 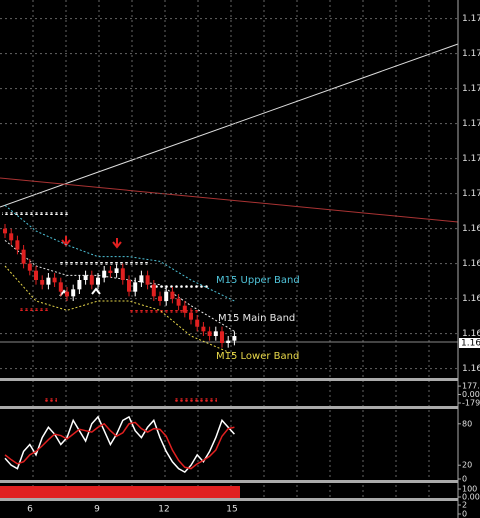 I want to click on y-tick-label: -179, so click(x=471, y=403).